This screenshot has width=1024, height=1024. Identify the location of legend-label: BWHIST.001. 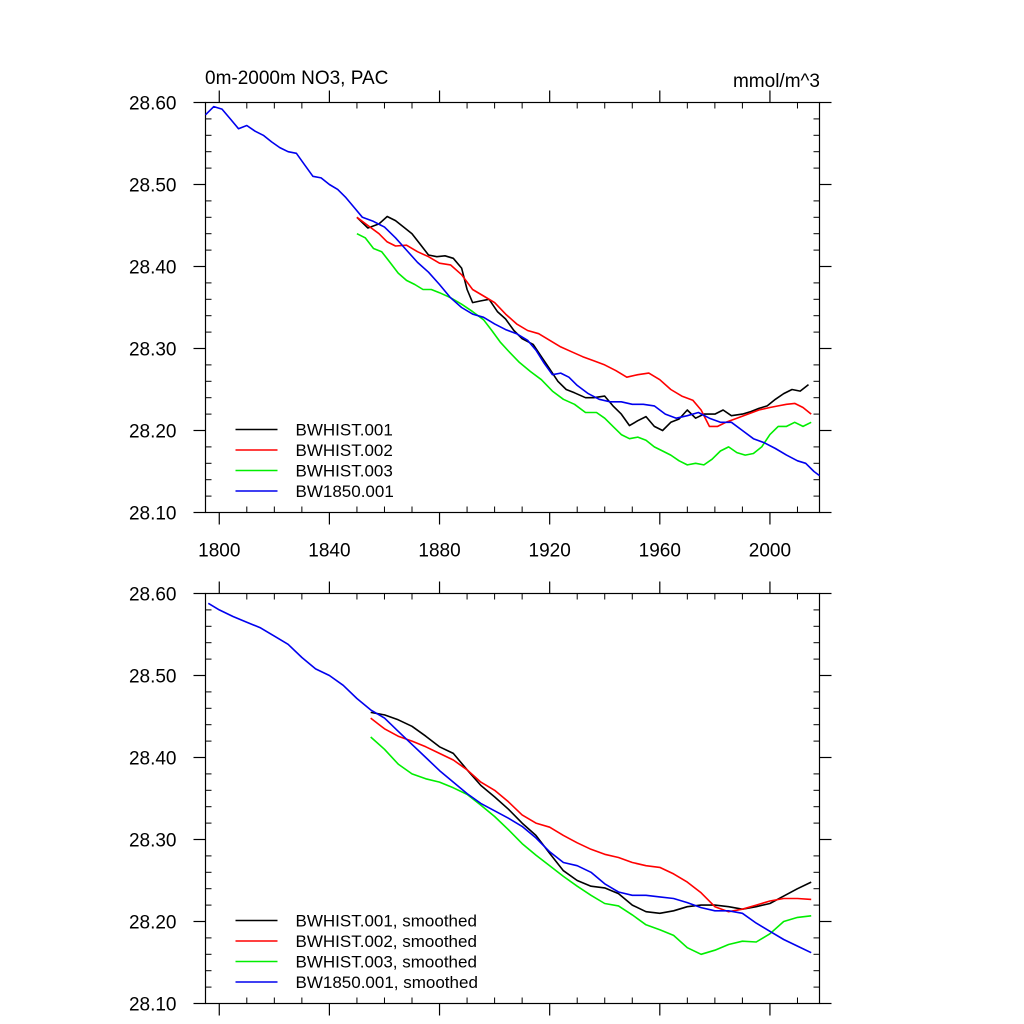
(344, 430).